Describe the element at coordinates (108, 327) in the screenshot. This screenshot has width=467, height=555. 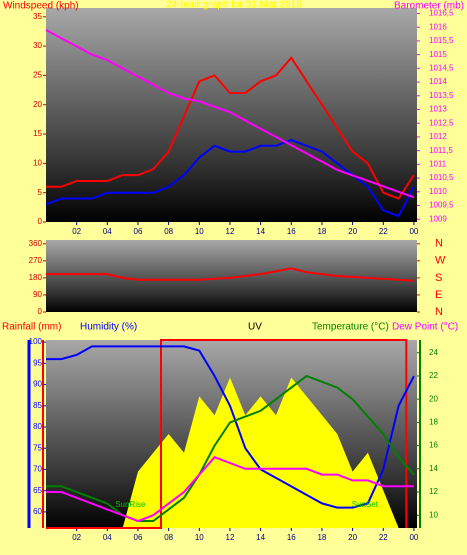
I see `legend-label: Humidity (%)` at that location.